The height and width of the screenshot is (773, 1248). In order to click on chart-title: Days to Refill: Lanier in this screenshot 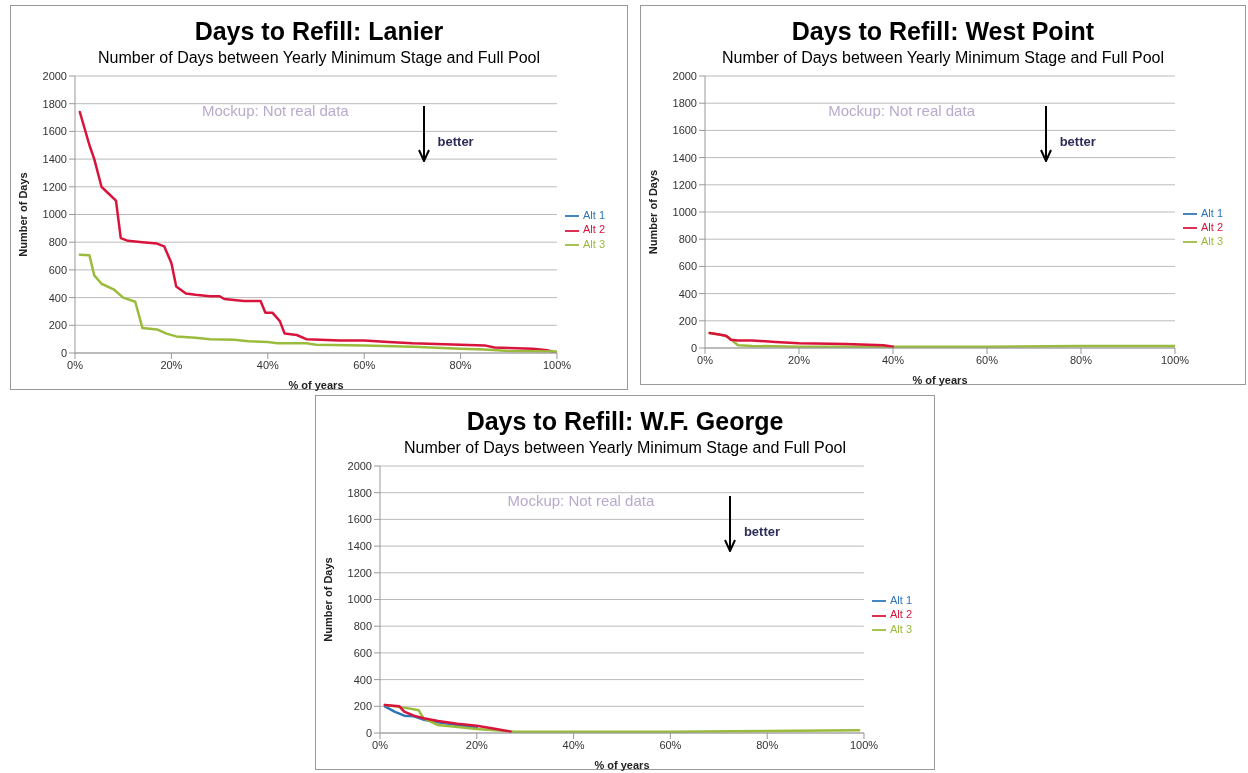, I will do `click(319, 31)`.